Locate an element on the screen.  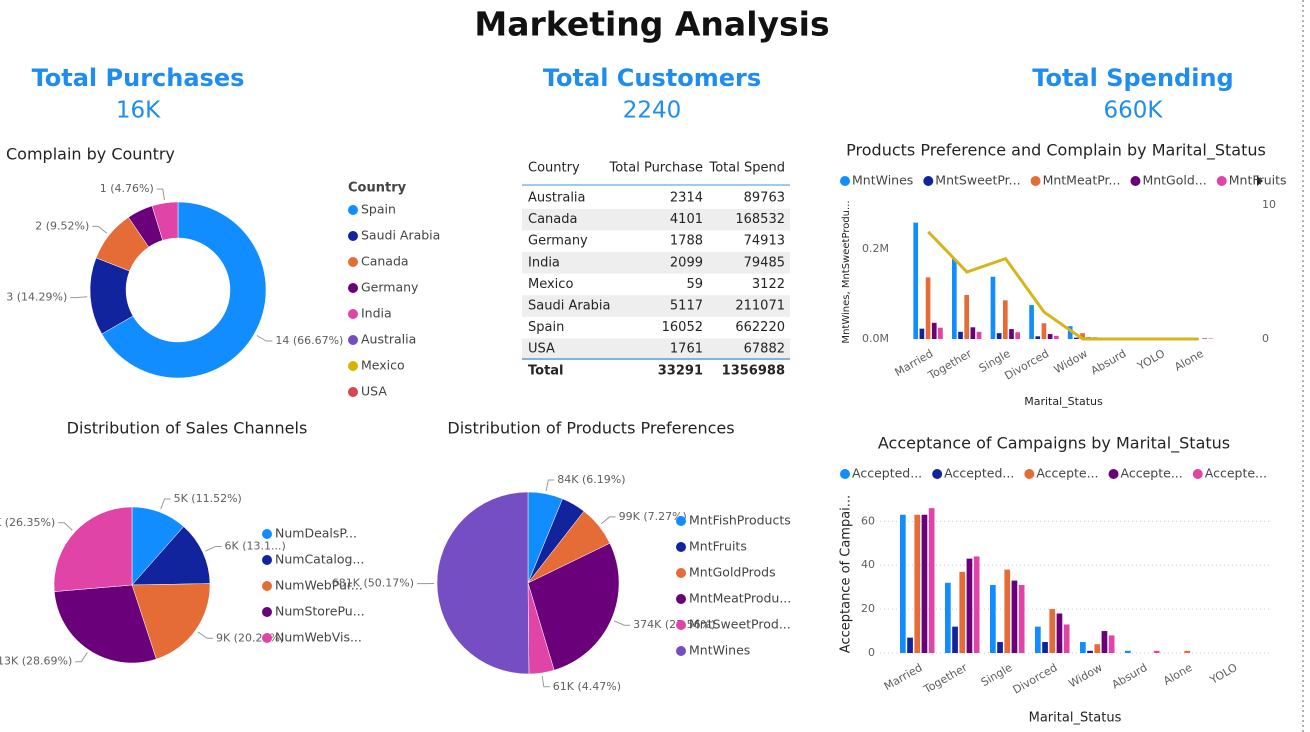
y-tick-label: 40 is located at coordinates (868, 564).